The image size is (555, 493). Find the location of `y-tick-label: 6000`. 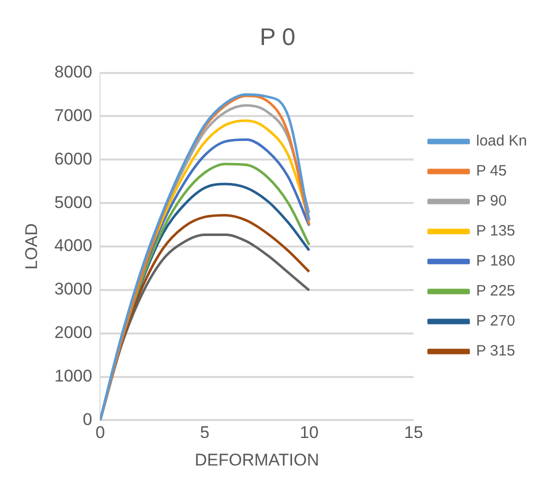

y-tick-label: 6000 is located at coordinates (73, 158).